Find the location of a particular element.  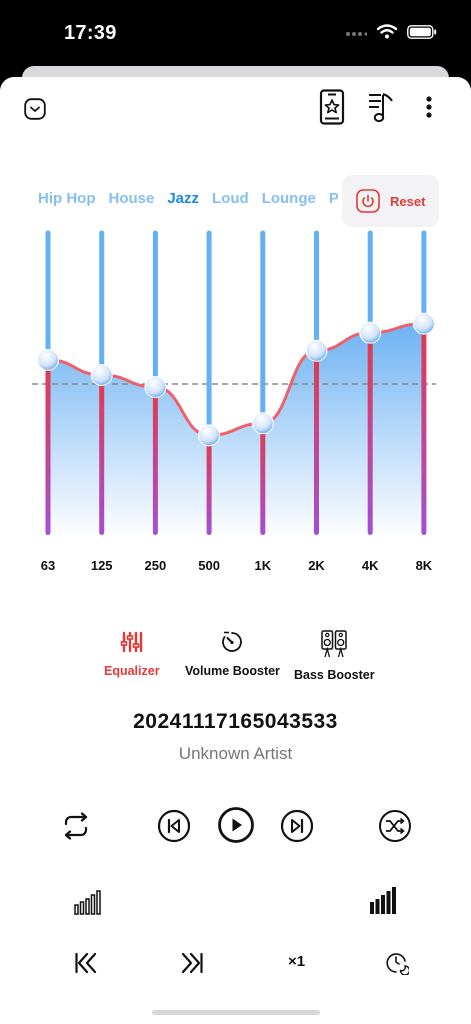

rewind-button is located at coordinates (86, 963).